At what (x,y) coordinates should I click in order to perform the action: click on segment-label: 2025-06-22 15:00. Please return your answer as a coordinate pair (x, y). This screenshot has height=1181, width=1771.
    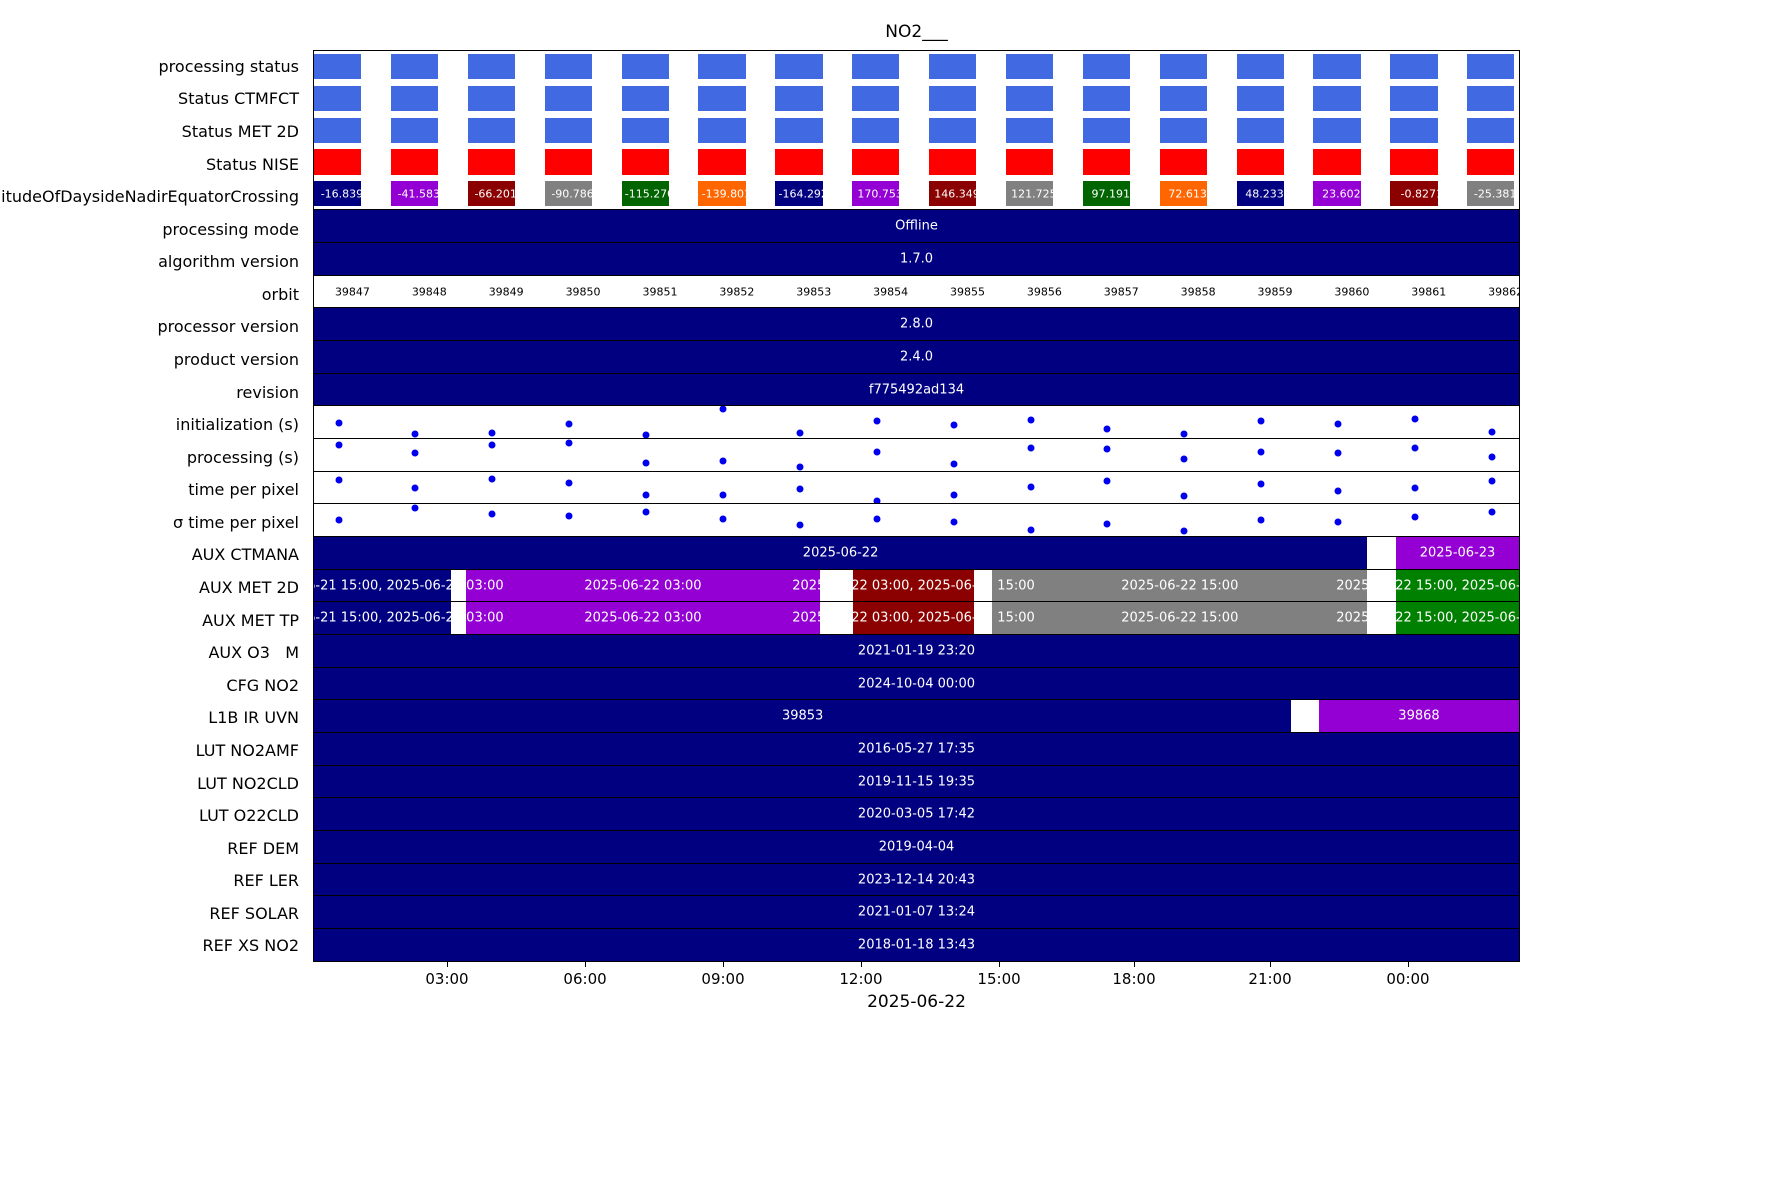
    Looking at the image, I should click on (1180, 586).